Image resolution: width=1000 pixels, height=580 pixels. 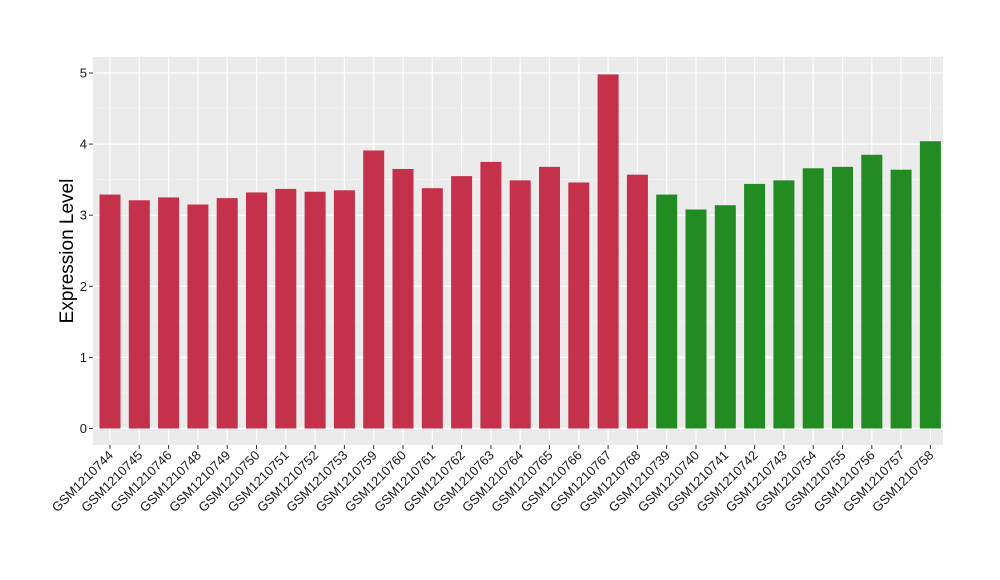 What do you see at coordinates (813, 298) in the screenshot?
I see `bar-GSM1210754` at bounding box center [813, 298].